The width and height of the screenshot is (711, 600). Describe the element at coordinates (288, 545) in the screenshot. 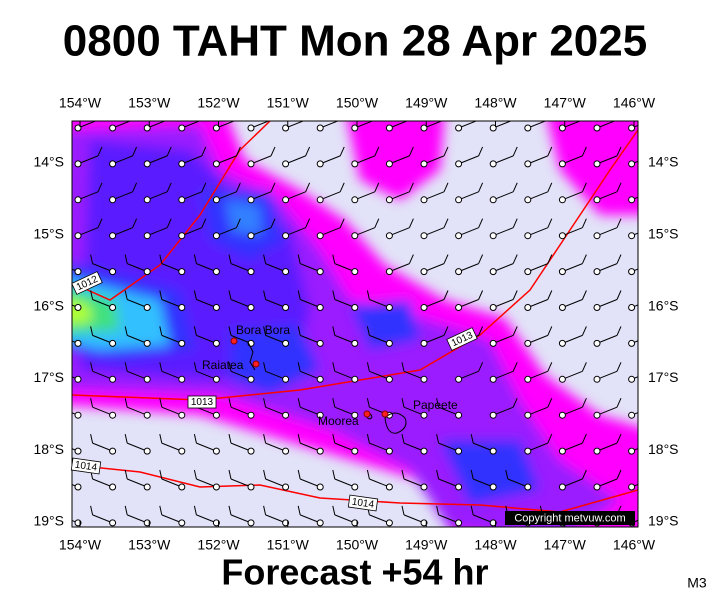

I see `lon-label: 151°W` at that location.